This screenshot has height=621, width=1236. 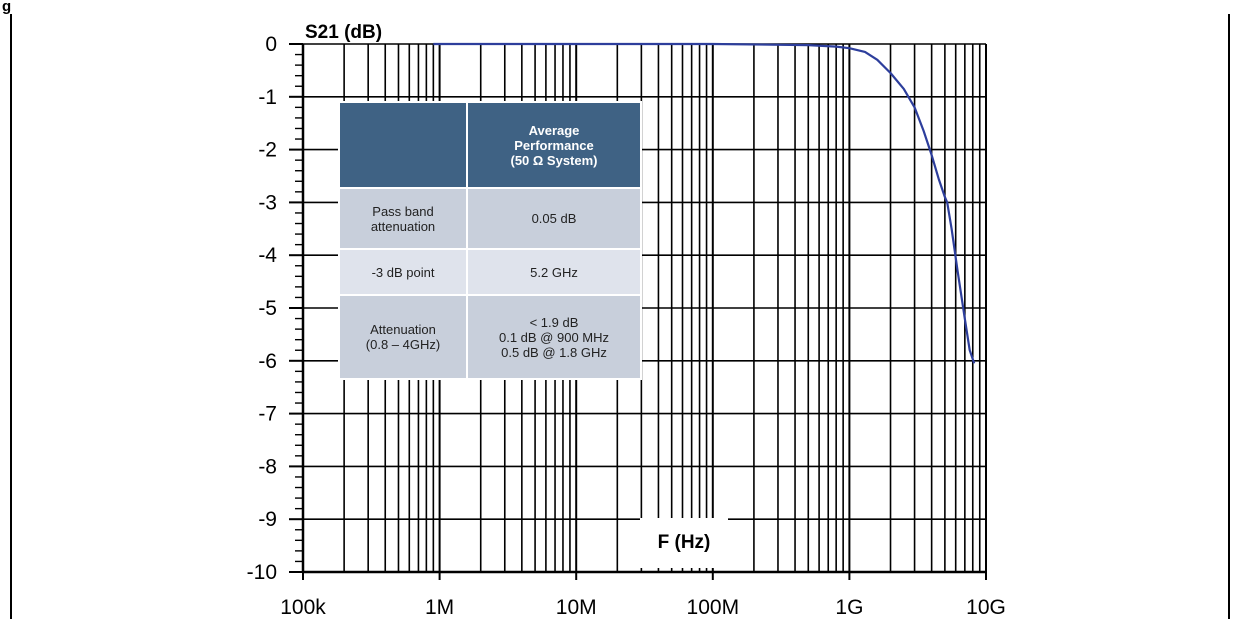 I want to click on x-axis-label: F (Hz), so click(x=684, y=542).